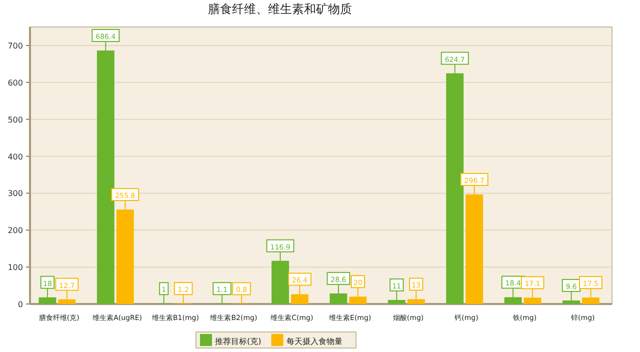 This screenshot has height=352, width=640. What do you see at coordinates (238, 341) in the screenshot?
I see `legend-label: 推荐目标(克)` at bounding box center [238, 341].